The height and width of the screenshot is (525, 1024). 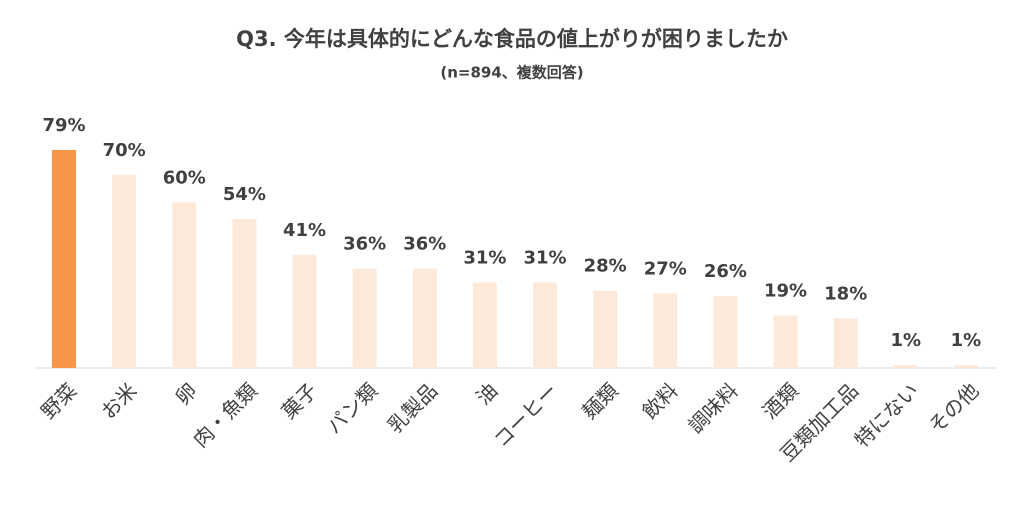 I want to click on value-label: 70%, so click(x=124, y=150).